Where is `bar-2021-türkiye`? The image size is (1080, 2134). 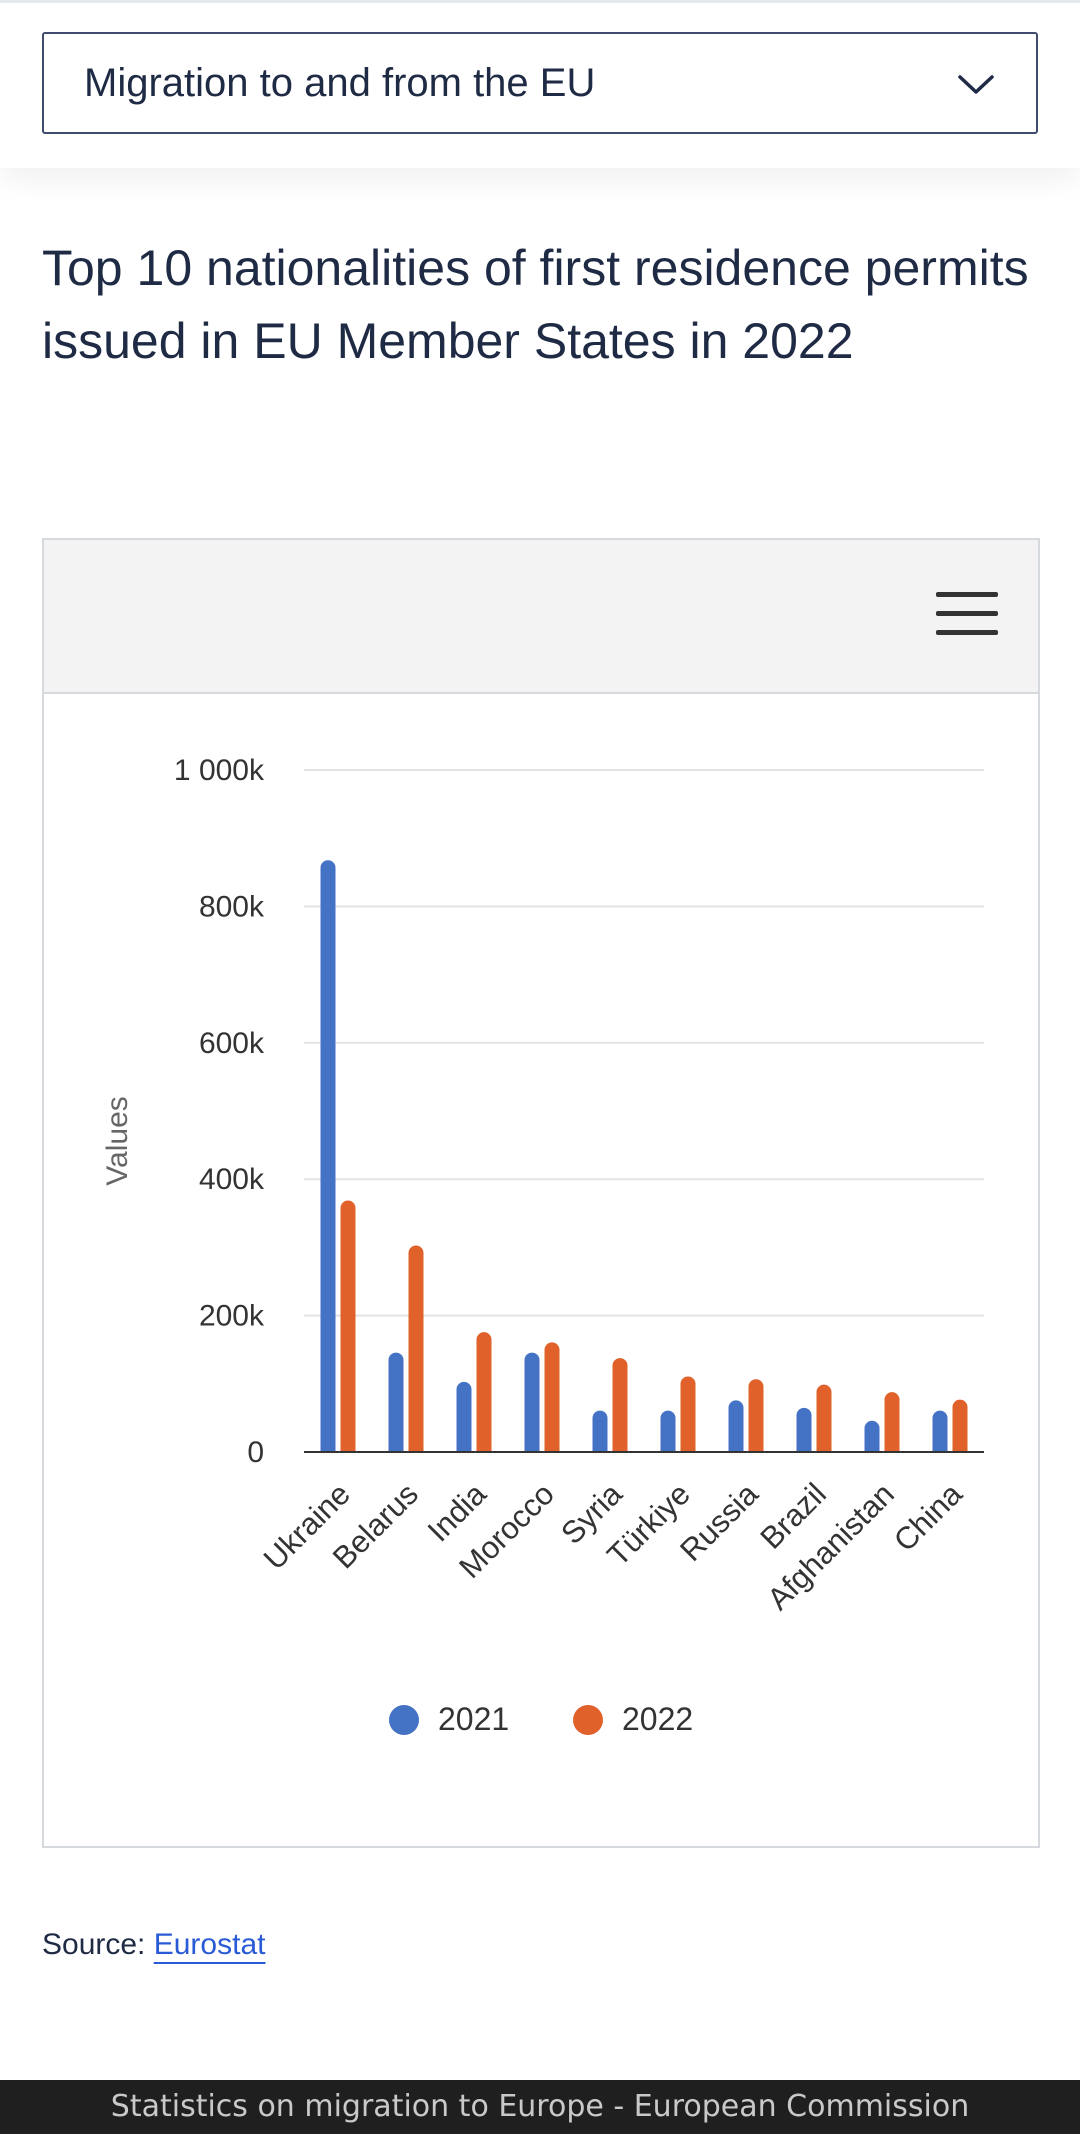 bar-2021-türkiye is located at coordinates (668, 1431).